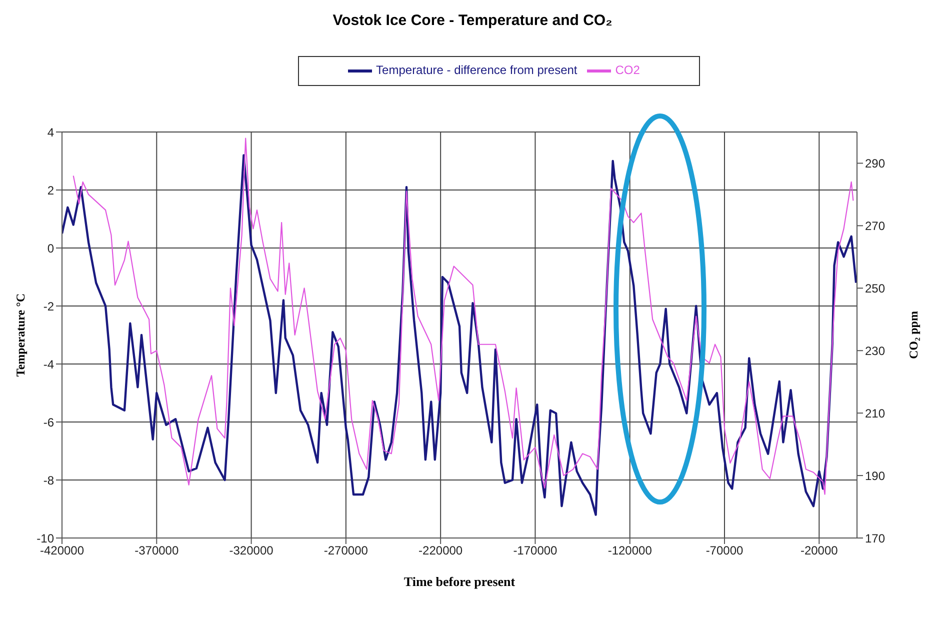 This screenshot has height=636, width=945. Describe the element at coordinates (875, 225) in the screenshot. I see `y2-tick-label: 270` at that location.